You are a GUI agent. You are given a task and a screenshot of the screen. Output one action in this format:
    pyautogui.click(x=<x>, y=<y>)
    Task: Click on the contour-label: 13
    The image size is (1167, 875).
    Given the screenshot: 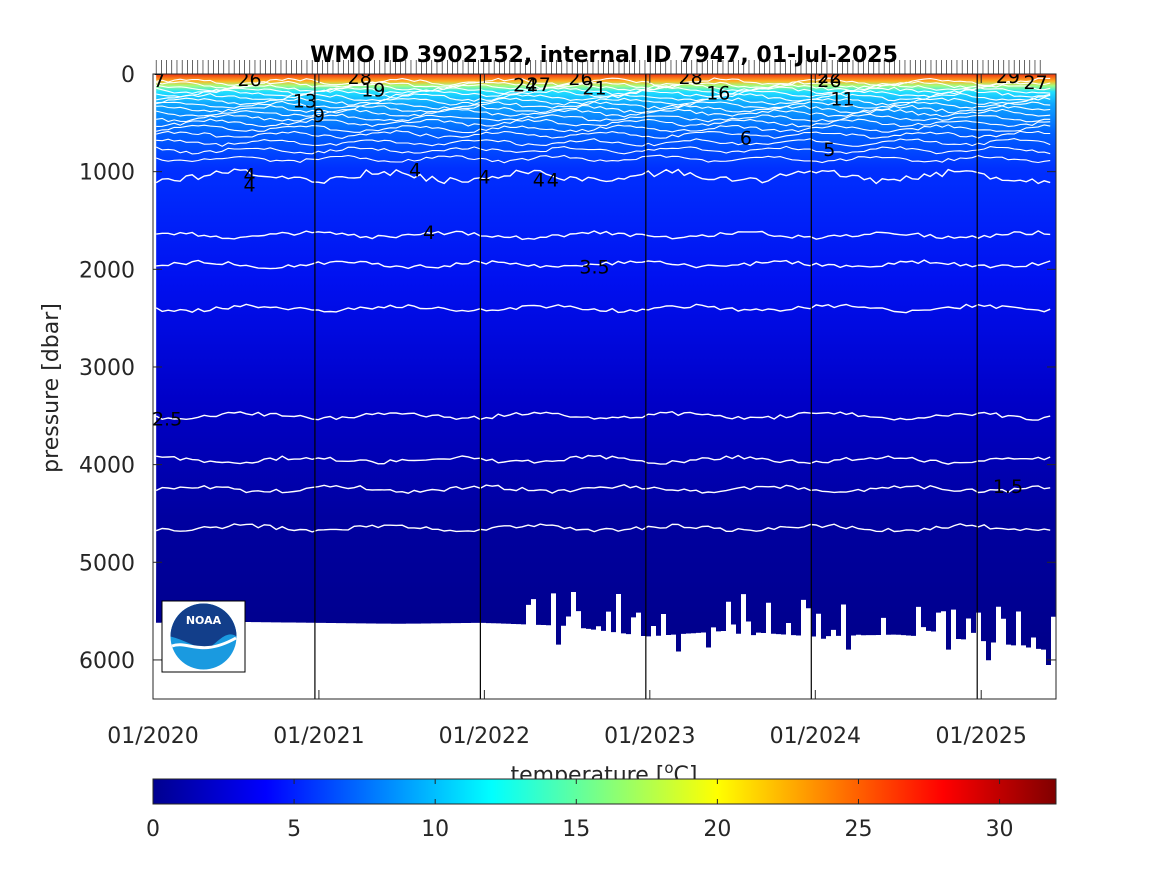 What is the action you would take?
    pyautogui.click(x=305, y=101)
    